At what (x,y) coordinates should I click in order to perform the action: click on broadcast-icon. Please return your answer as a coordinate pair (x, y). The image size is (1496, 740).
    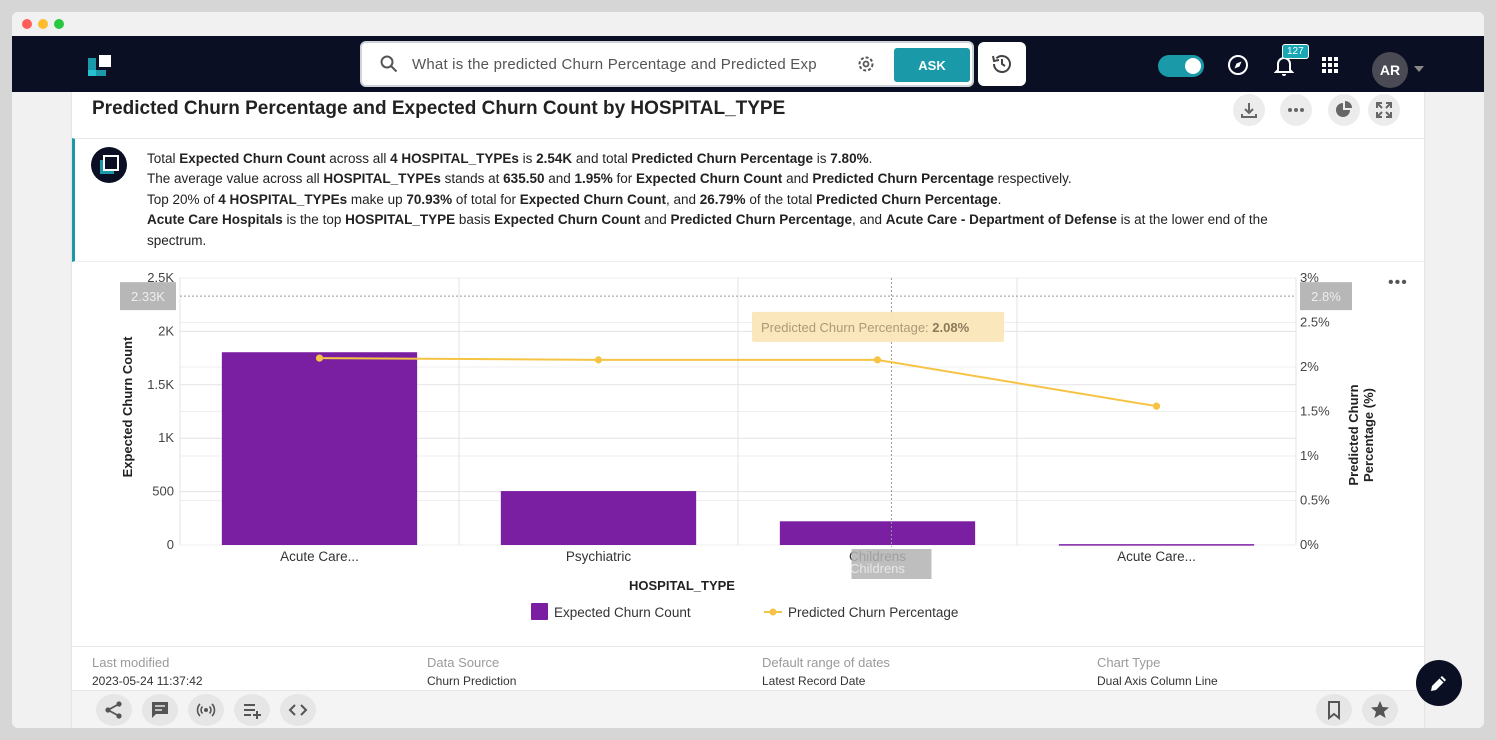
    Looking at the image, I should click on (206, 710).